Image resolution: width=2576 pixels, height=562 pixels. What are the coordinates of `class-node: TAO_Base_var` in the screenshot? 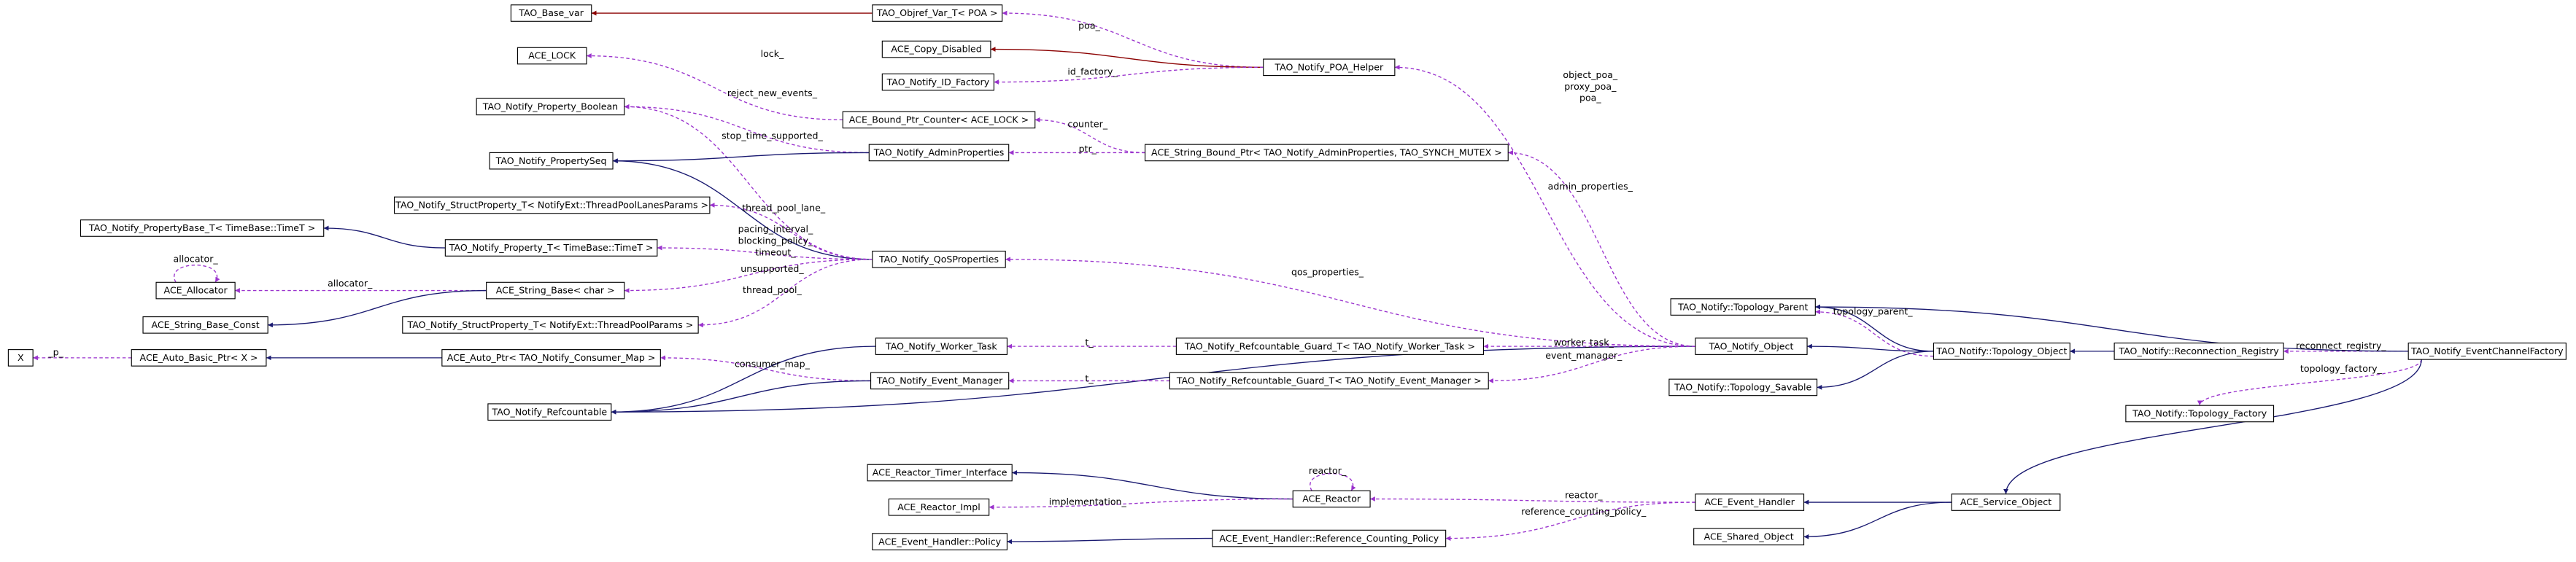 It's located at (551, 13).